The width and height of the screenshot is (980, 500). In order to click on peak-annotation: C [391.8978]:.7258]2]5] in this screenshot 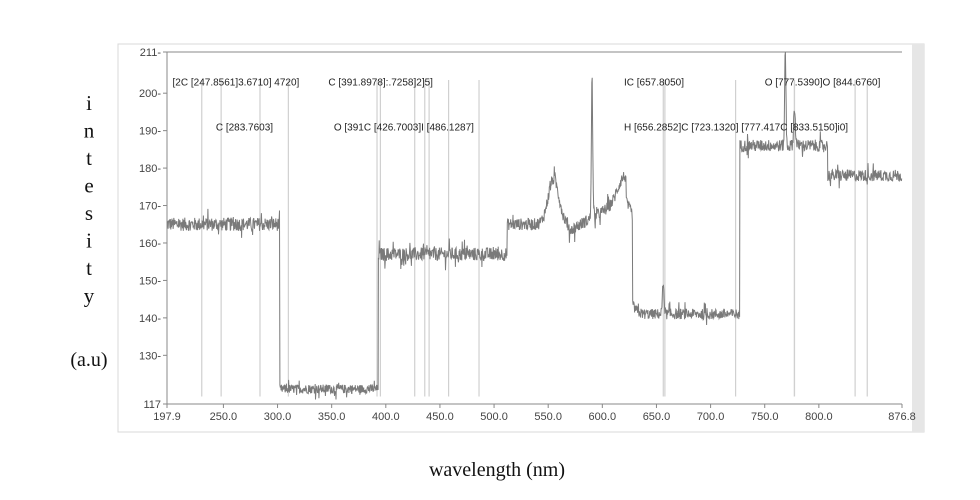, I will do `click(380, 83)`.